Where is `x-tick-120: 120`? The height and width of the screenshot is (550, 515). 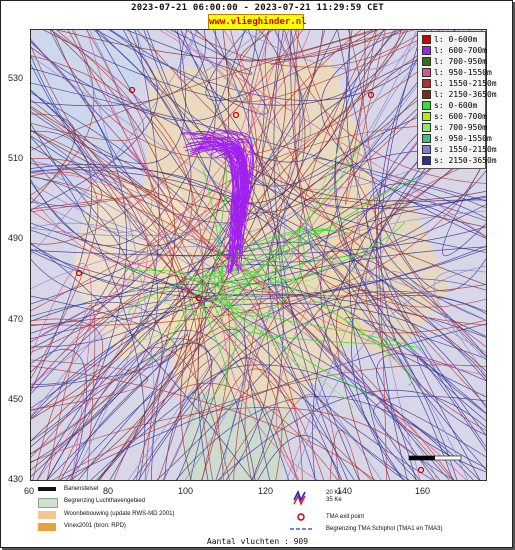 x-tick-120: 120 is located at coordinates (266, 491).